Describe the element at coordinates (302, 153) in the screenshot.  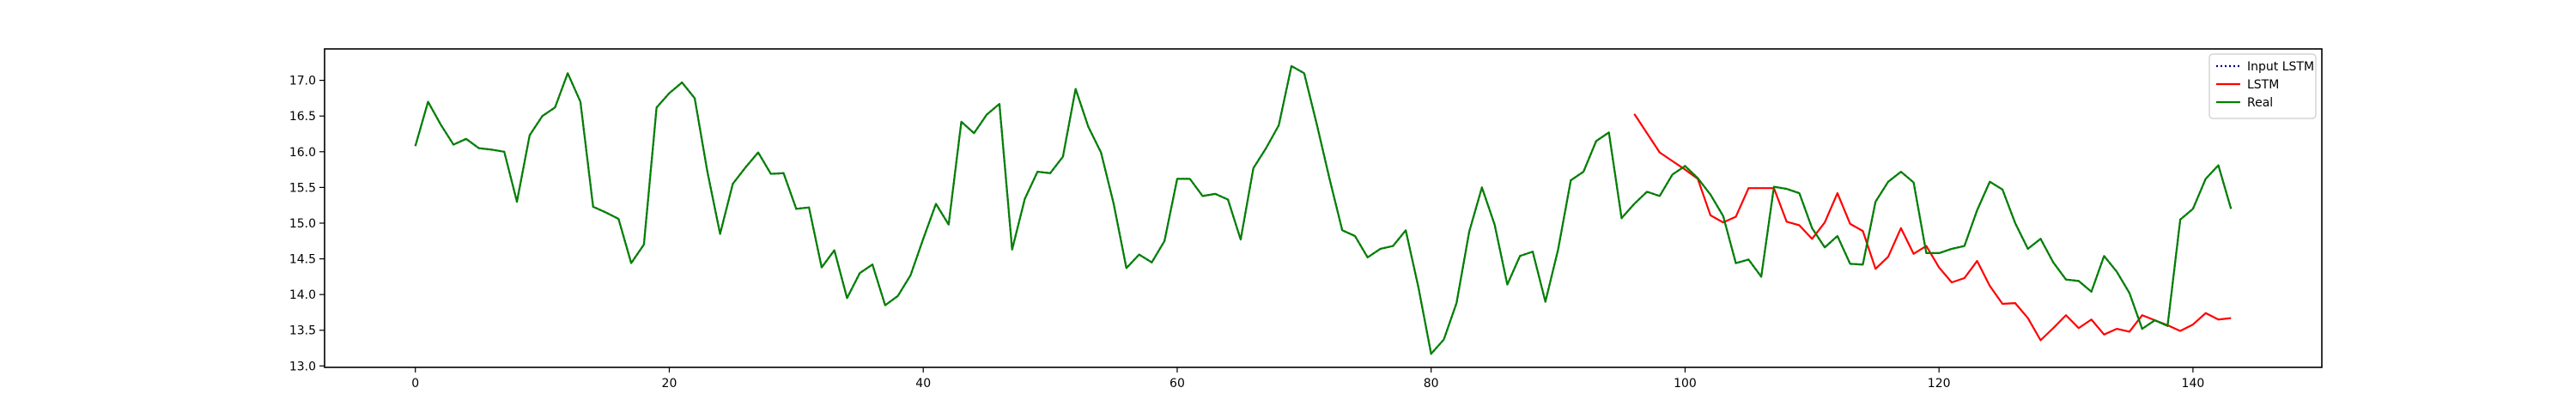
I see `y-tick-label: 16.0` at that location.